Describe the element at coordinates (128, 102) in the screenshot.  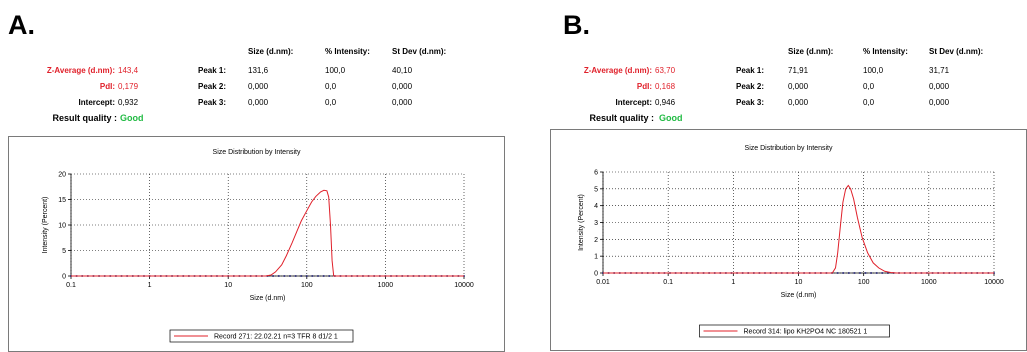
I see `intercept-value: 0,932` at that location.